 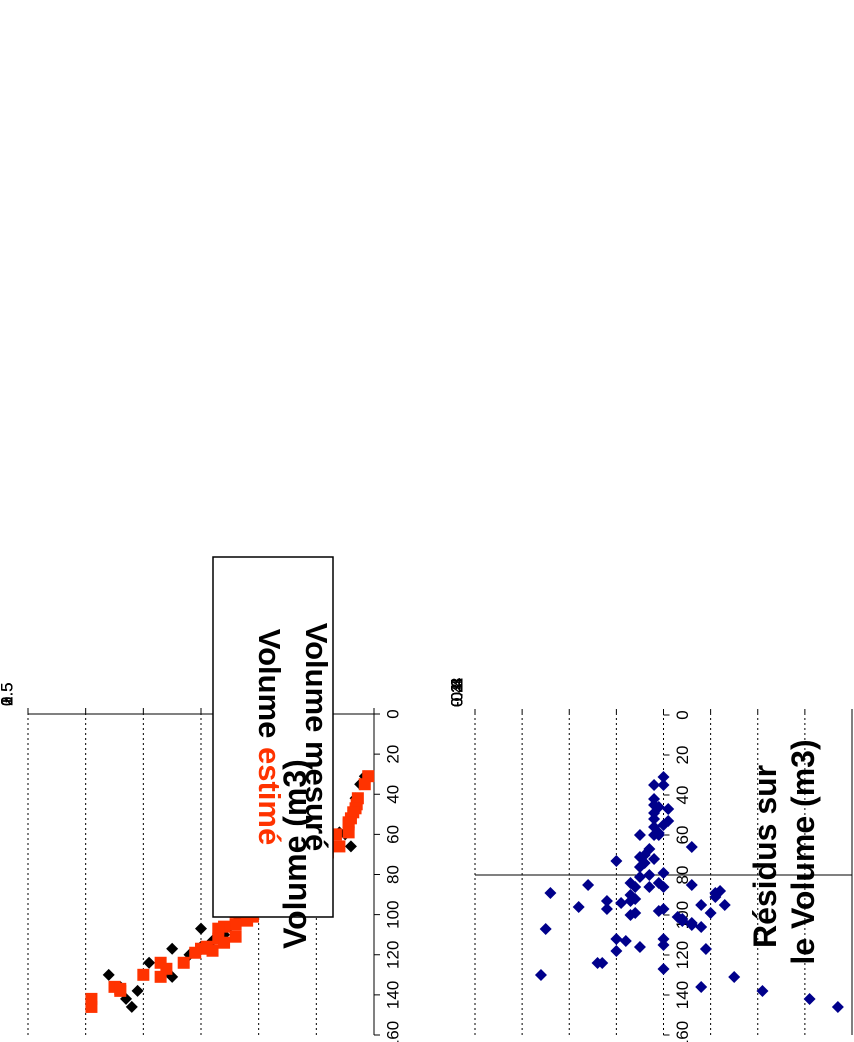 What do you see at coordinates (784, 851) in the screenshot?
I see `y-axis-label: Résidus sur le Volume (m3)` at bounding box center [784, 851].